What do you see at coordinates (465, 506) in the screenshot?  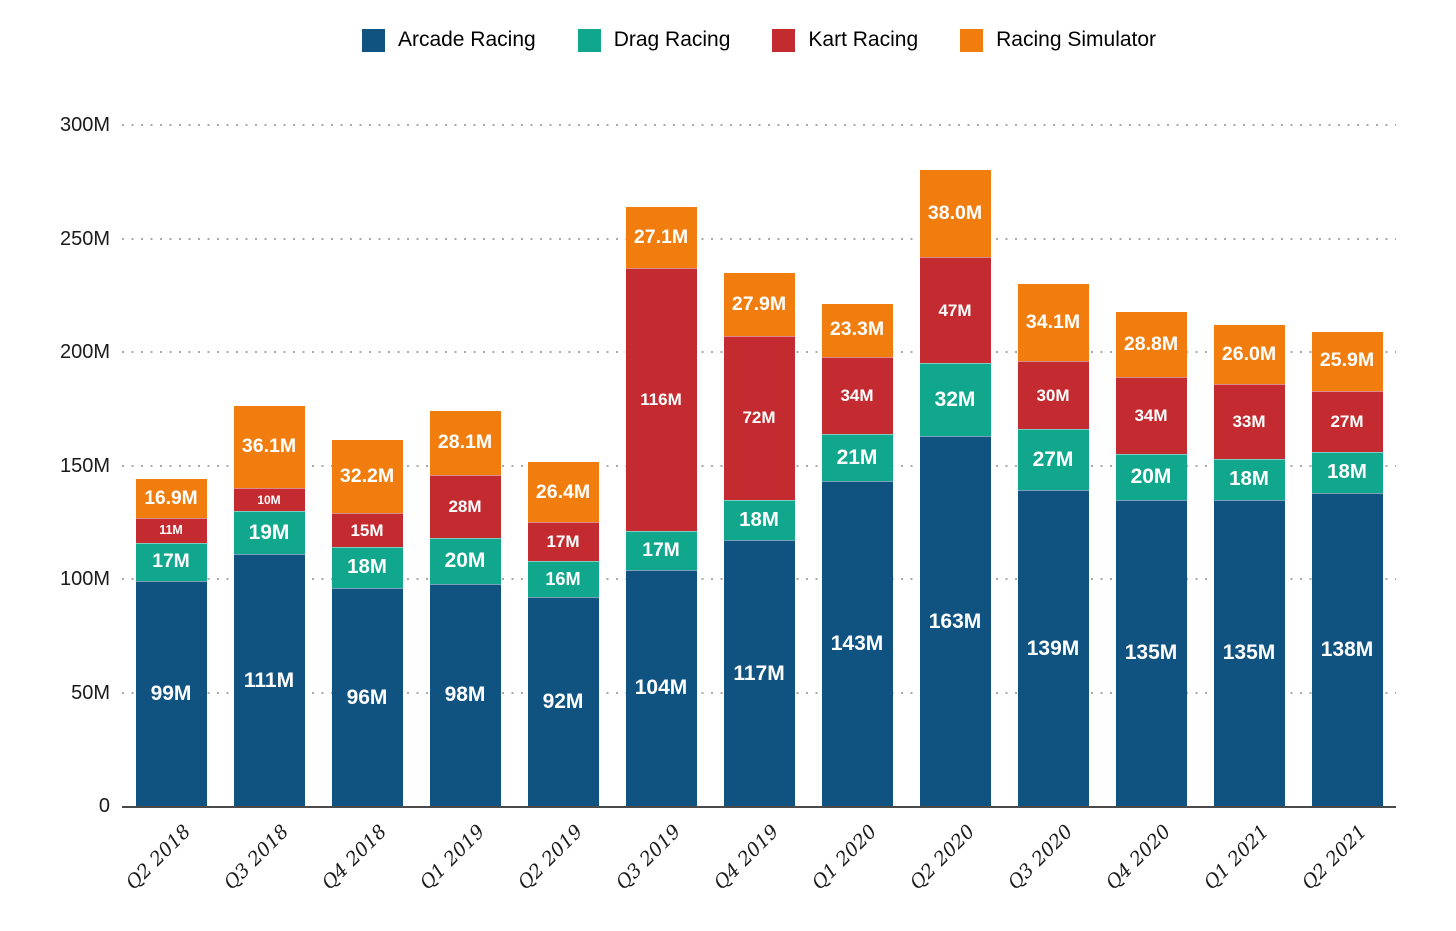 I see `bar-segment-kart-racing: 28M` at bounding box center [465, 506].